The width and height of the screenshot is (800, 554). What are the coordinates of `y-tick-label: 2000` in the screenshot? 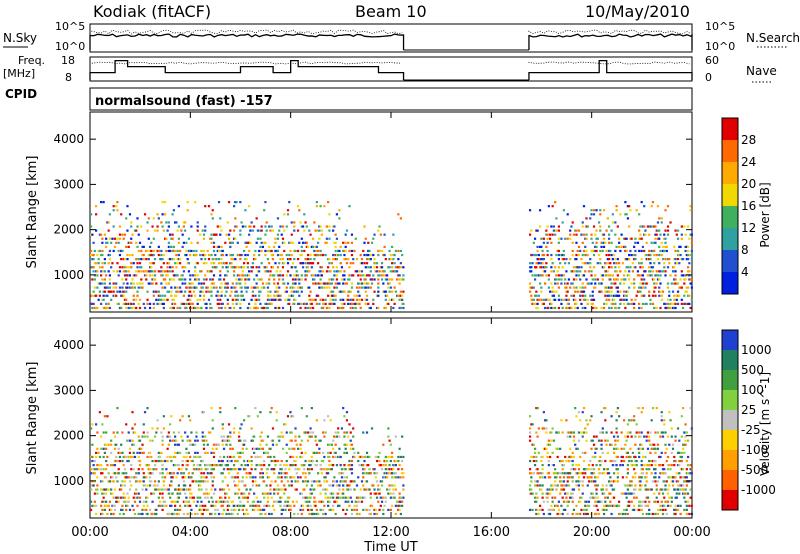 It's located at (68, 230).